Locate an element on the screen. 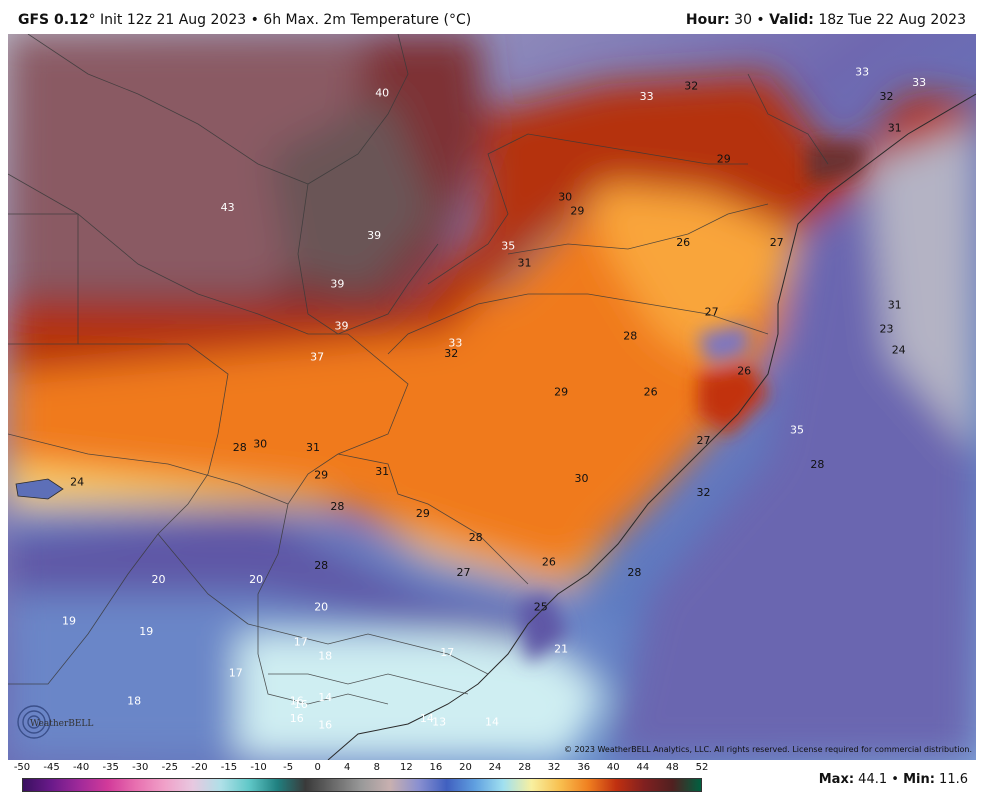 The width and height of the screenshot is (984, 808). temperature-label: 24 is located at coordinates (899, 350).